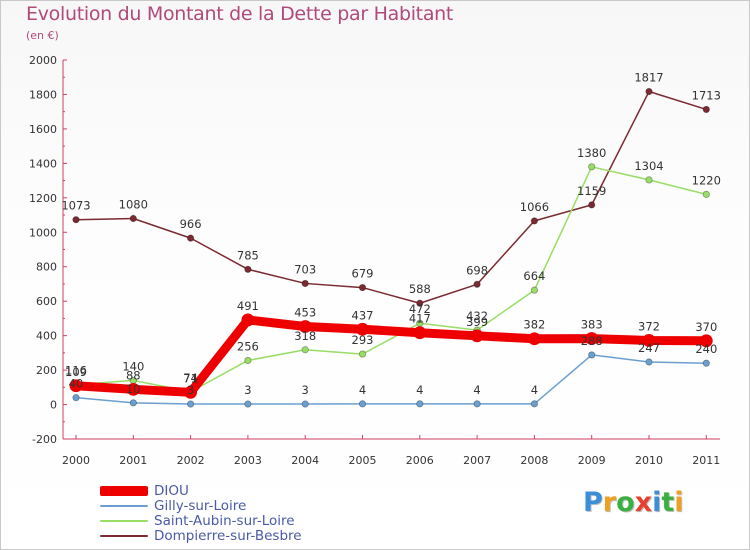 The height and width of the screenshot is (550, 750). What do you see at coordinates (706, 180) in the screenshot?
I see `data-label: 1220` at bounding box center [706, 180].